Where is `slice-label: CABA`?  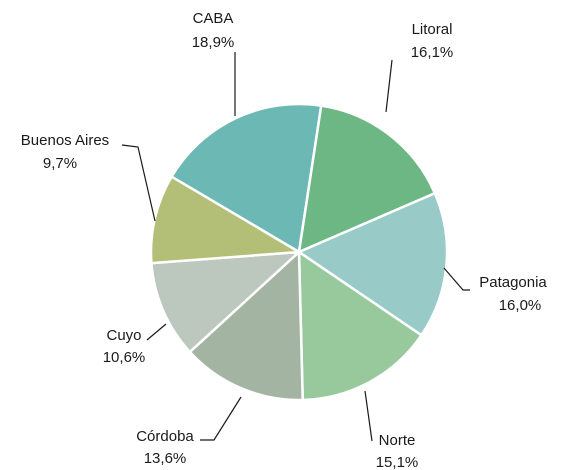 slice-label: CABA is located at coordinates (213, 18).